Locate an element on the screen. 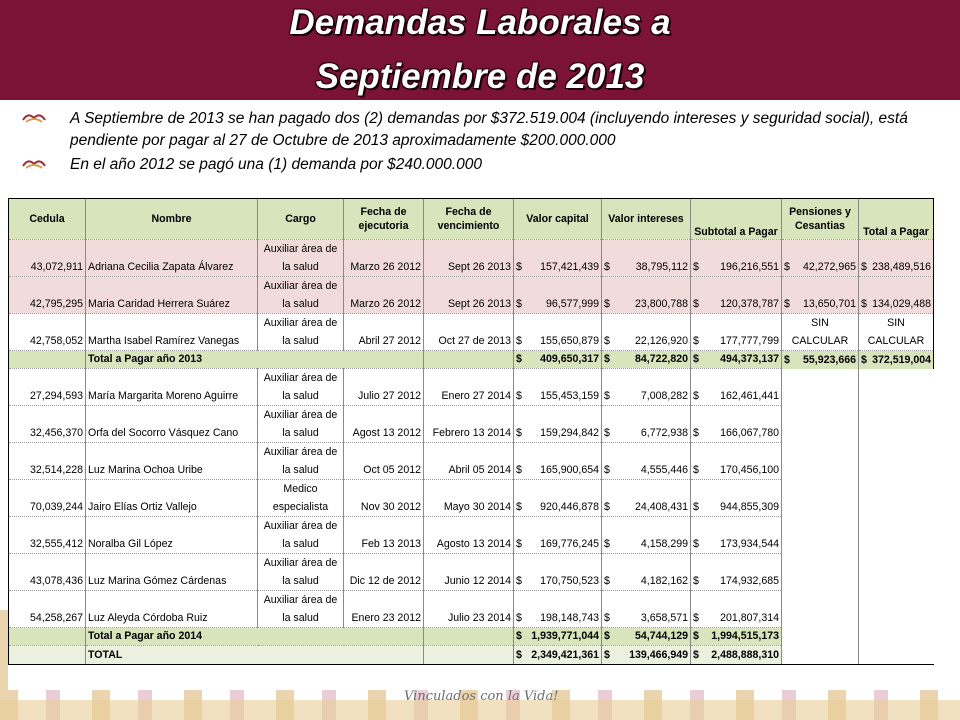 The height and width of the screenshot is (720, 960). amount-value: 372,519,004 is located at coordinates (901, 359).